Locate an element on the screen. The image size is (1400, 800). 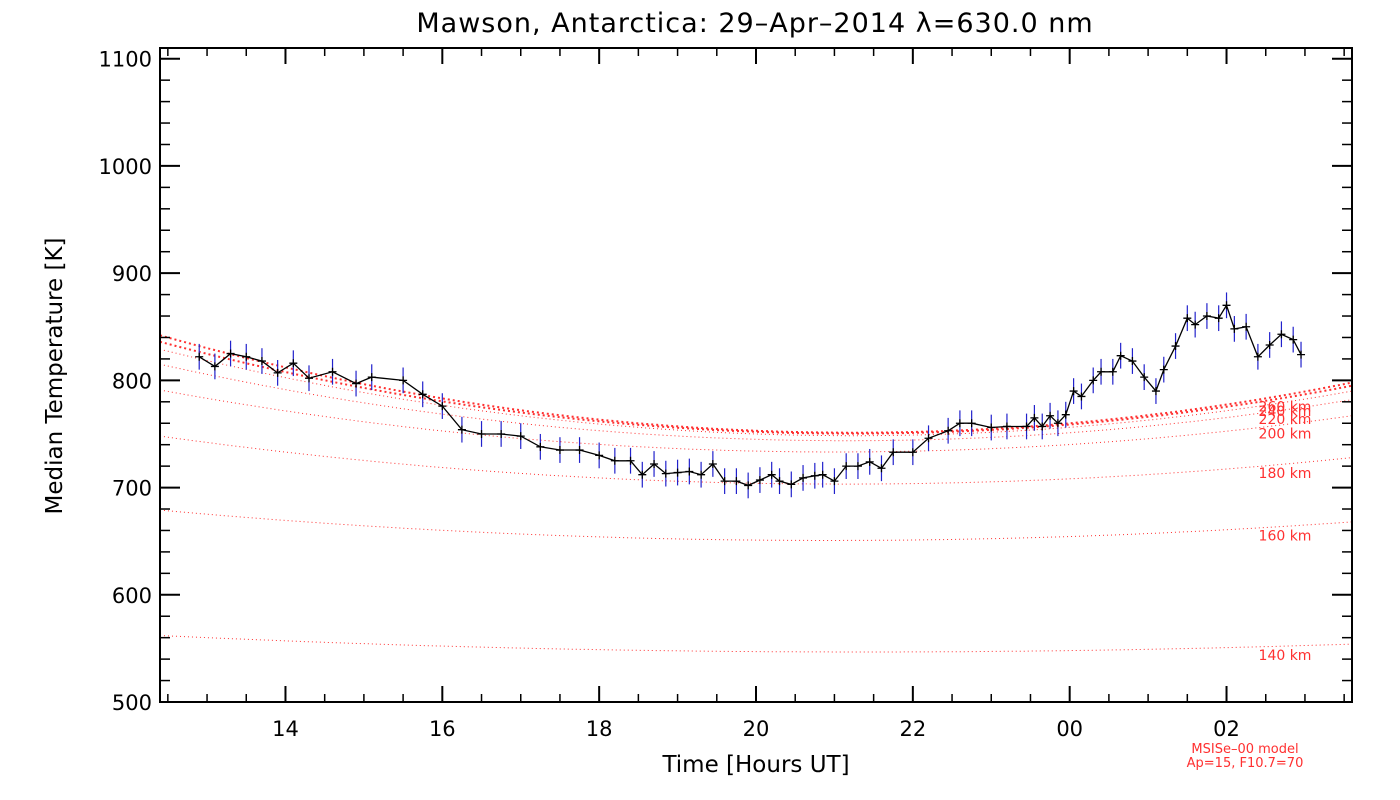
model-curve-label: 240 km is located at coordinates (1285, 412).